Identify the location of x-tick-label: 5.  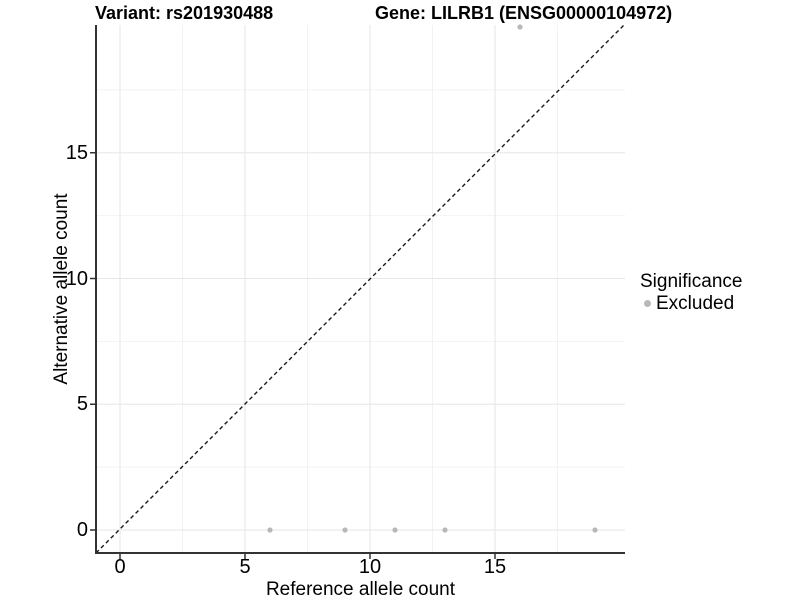
(245, 567).